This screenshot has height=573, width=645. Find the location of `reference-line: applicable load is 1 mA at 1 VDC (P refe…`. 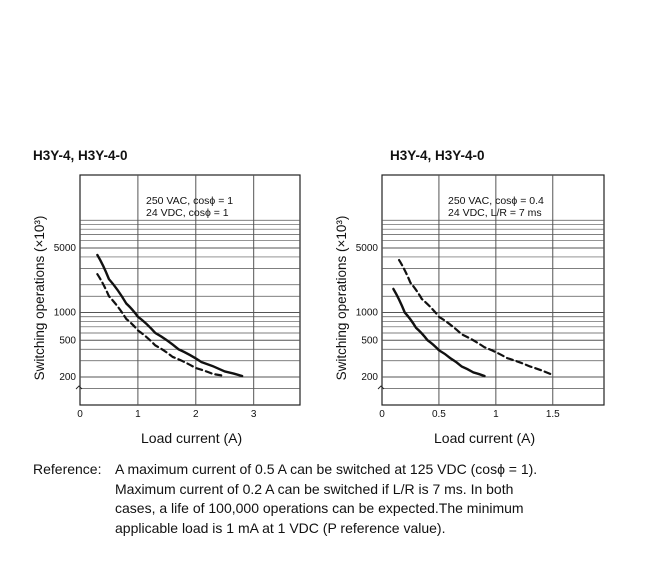

reference-line: applicable load is 1 mA at 1 VDC (P refe… is located at coordinates (280, 527).